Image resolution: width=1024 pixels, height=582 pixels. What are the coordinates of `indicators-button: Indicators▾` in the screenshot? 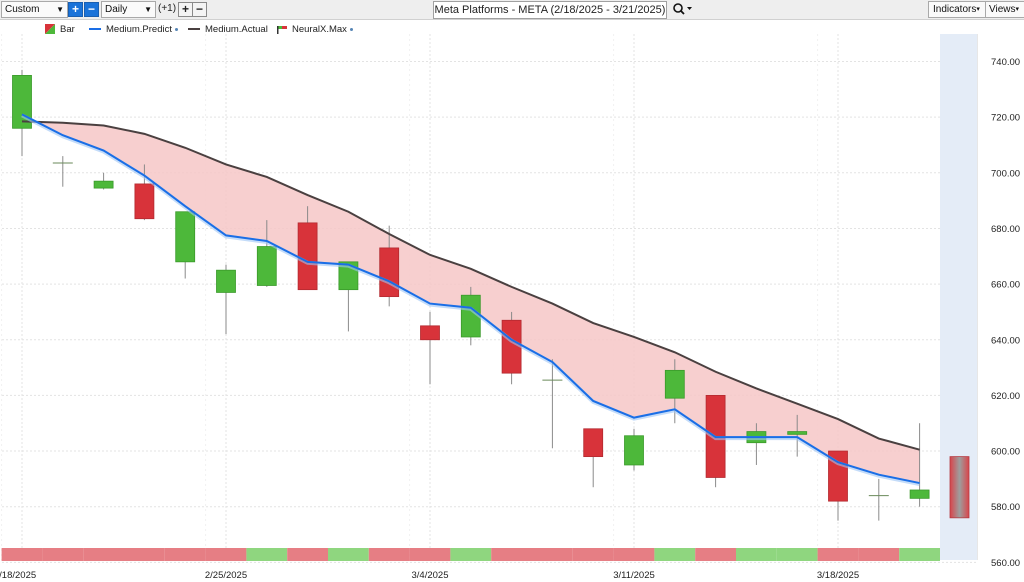 It's located at (957, 9).